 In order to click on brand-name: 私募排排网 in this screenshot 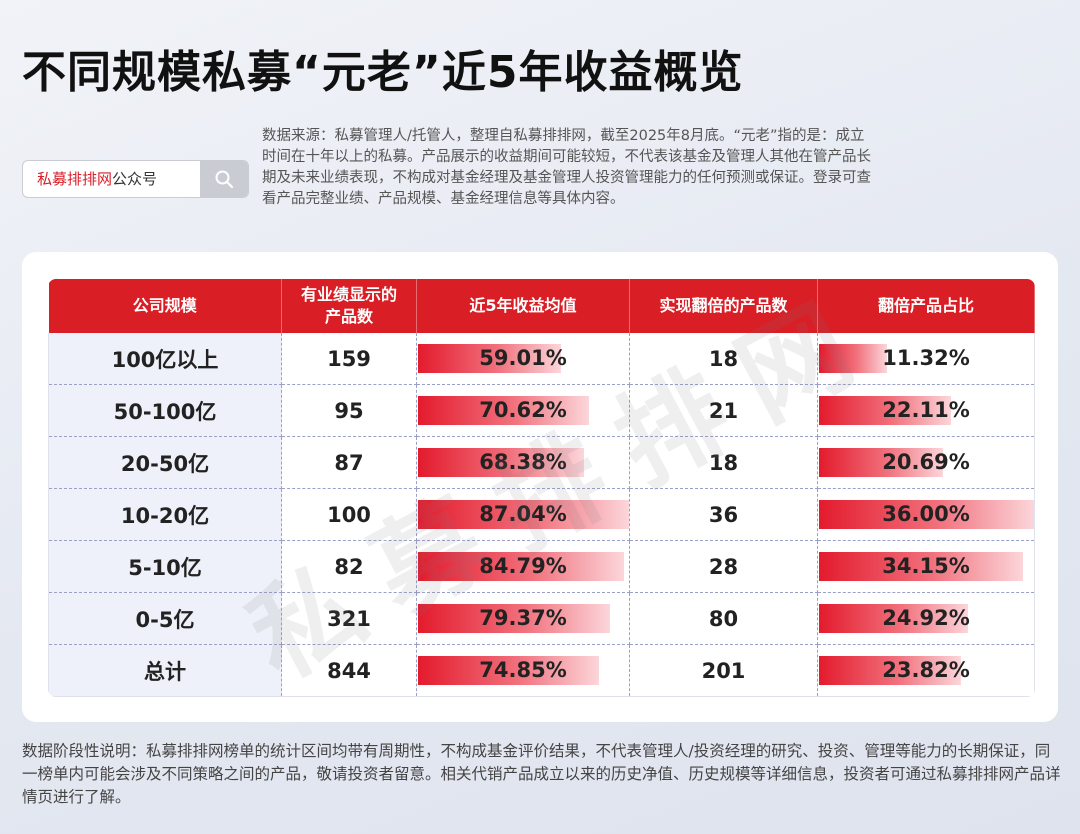, I will do `click(75, 179)`.